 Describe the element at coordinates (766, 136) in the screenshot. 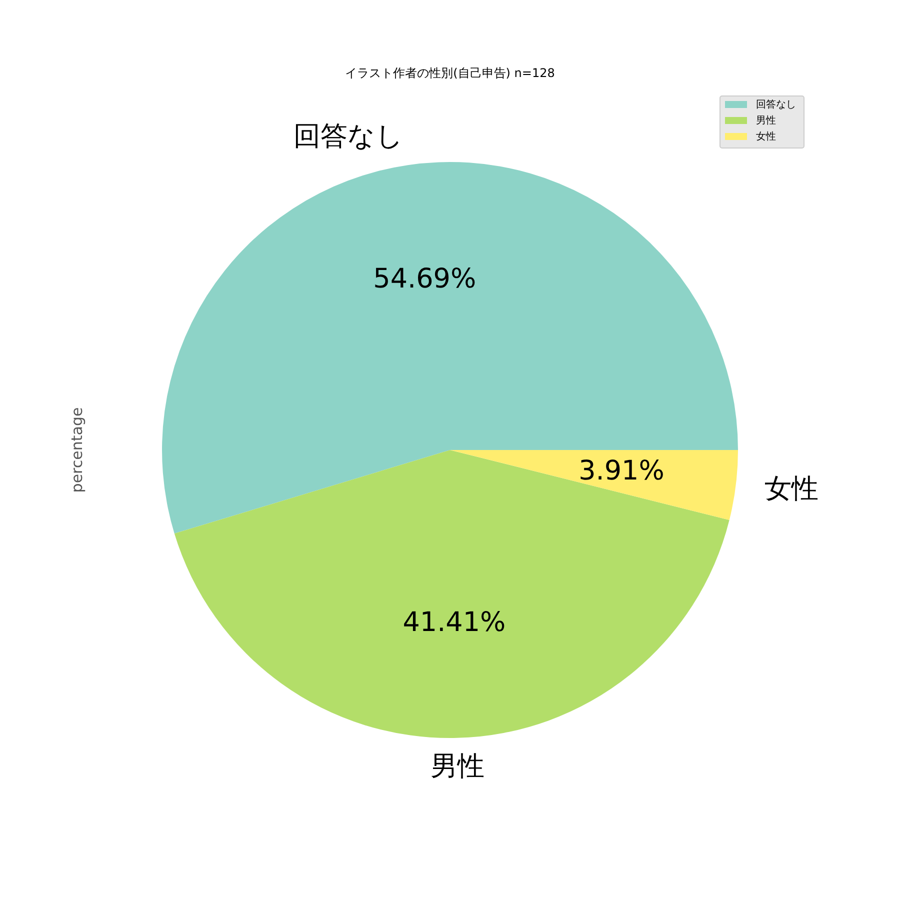

I see `legend-label: 女性` at that location.